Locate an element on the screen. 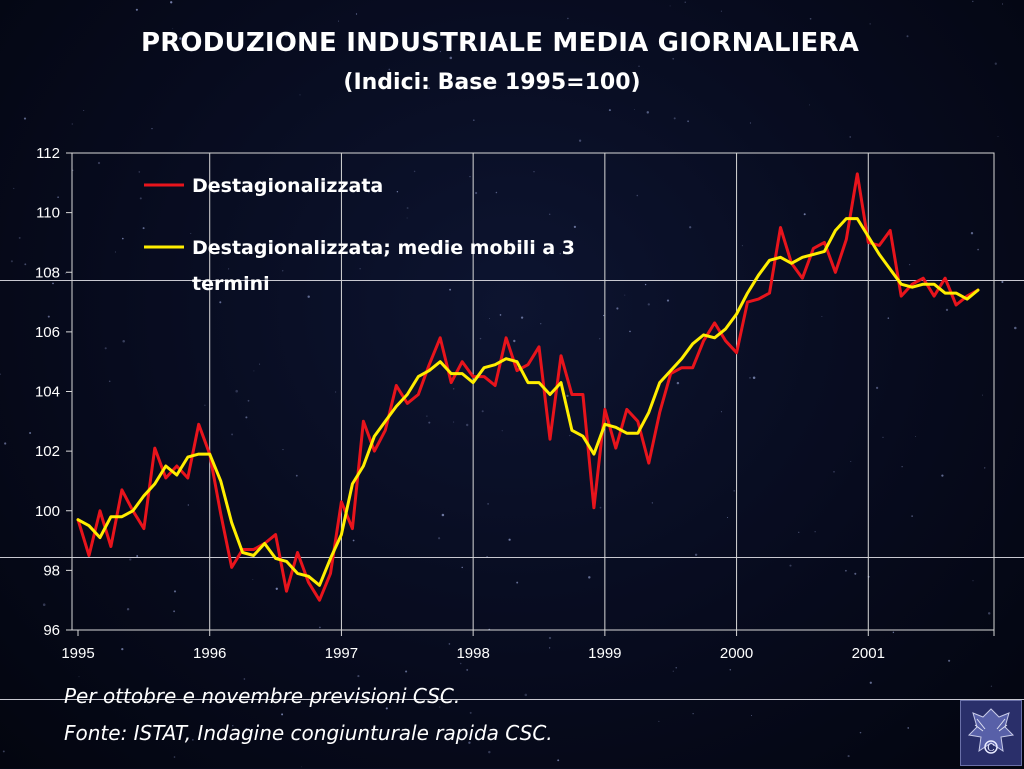 The height and width of the screenshot is (769, 1024). legend-item-destagionalizzata: Destagionalizzata is located at coordinates (287, 186).